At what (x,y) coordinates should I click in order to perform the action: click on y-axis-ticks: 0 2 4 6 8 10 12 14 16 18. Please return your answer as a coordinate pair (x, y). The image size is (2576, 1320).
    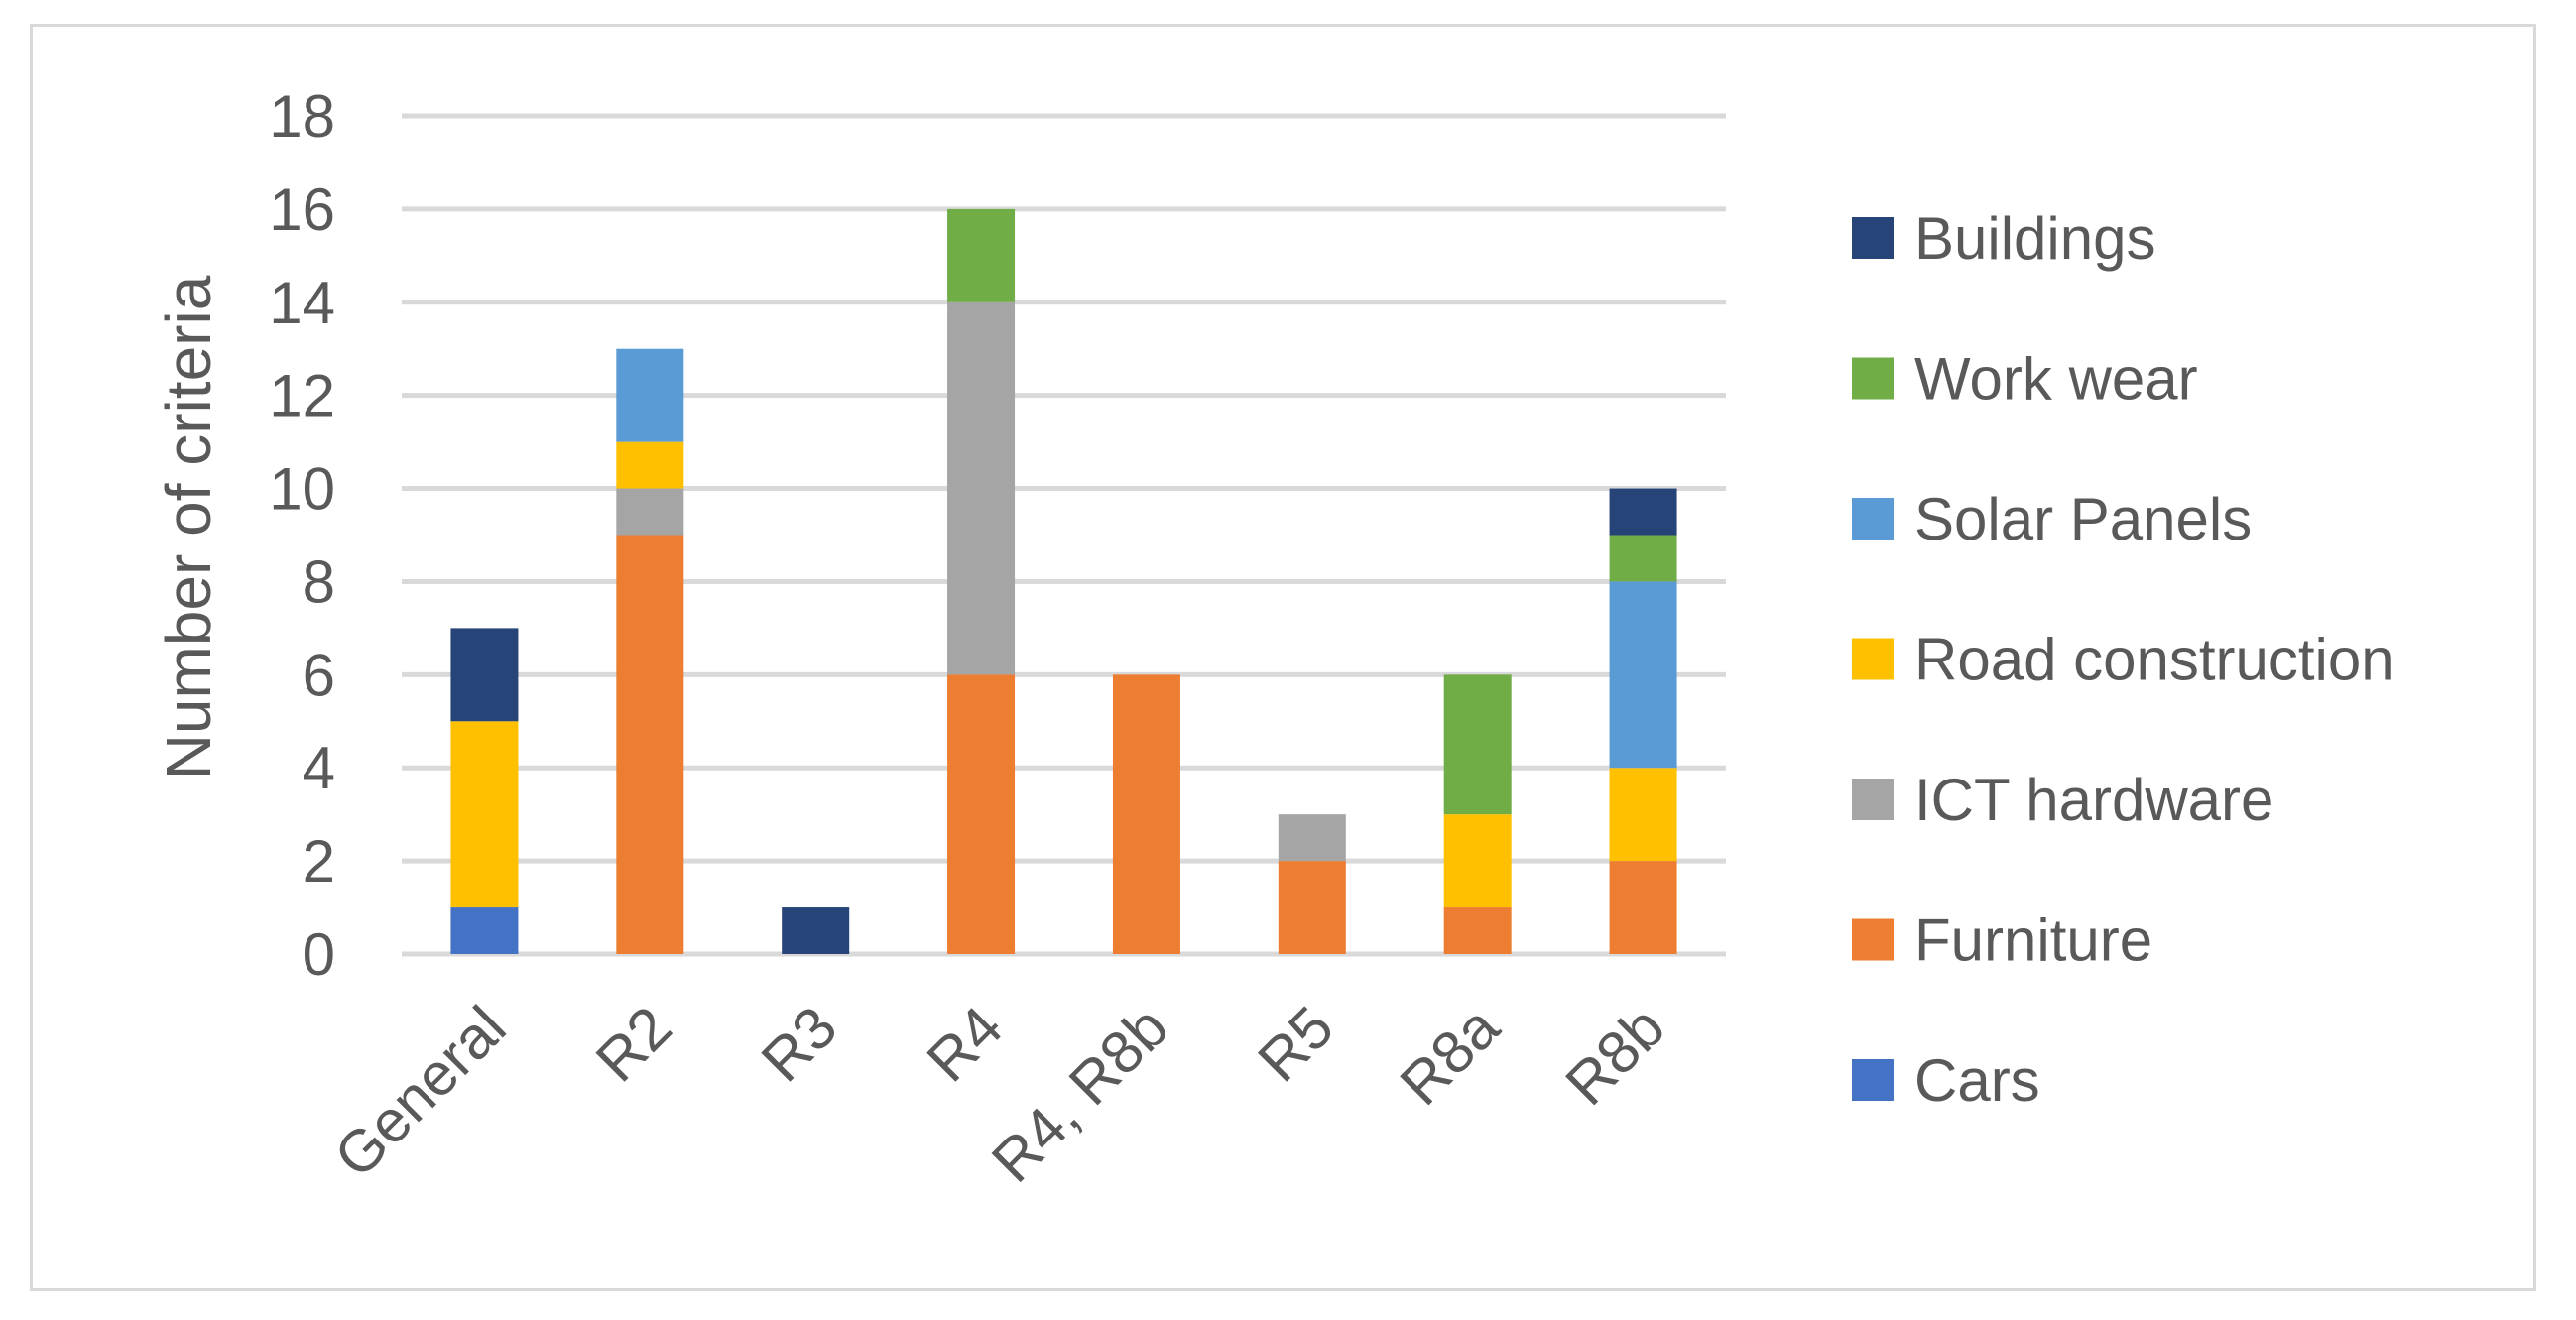
    Looking at the image, I should click on (302, 535).